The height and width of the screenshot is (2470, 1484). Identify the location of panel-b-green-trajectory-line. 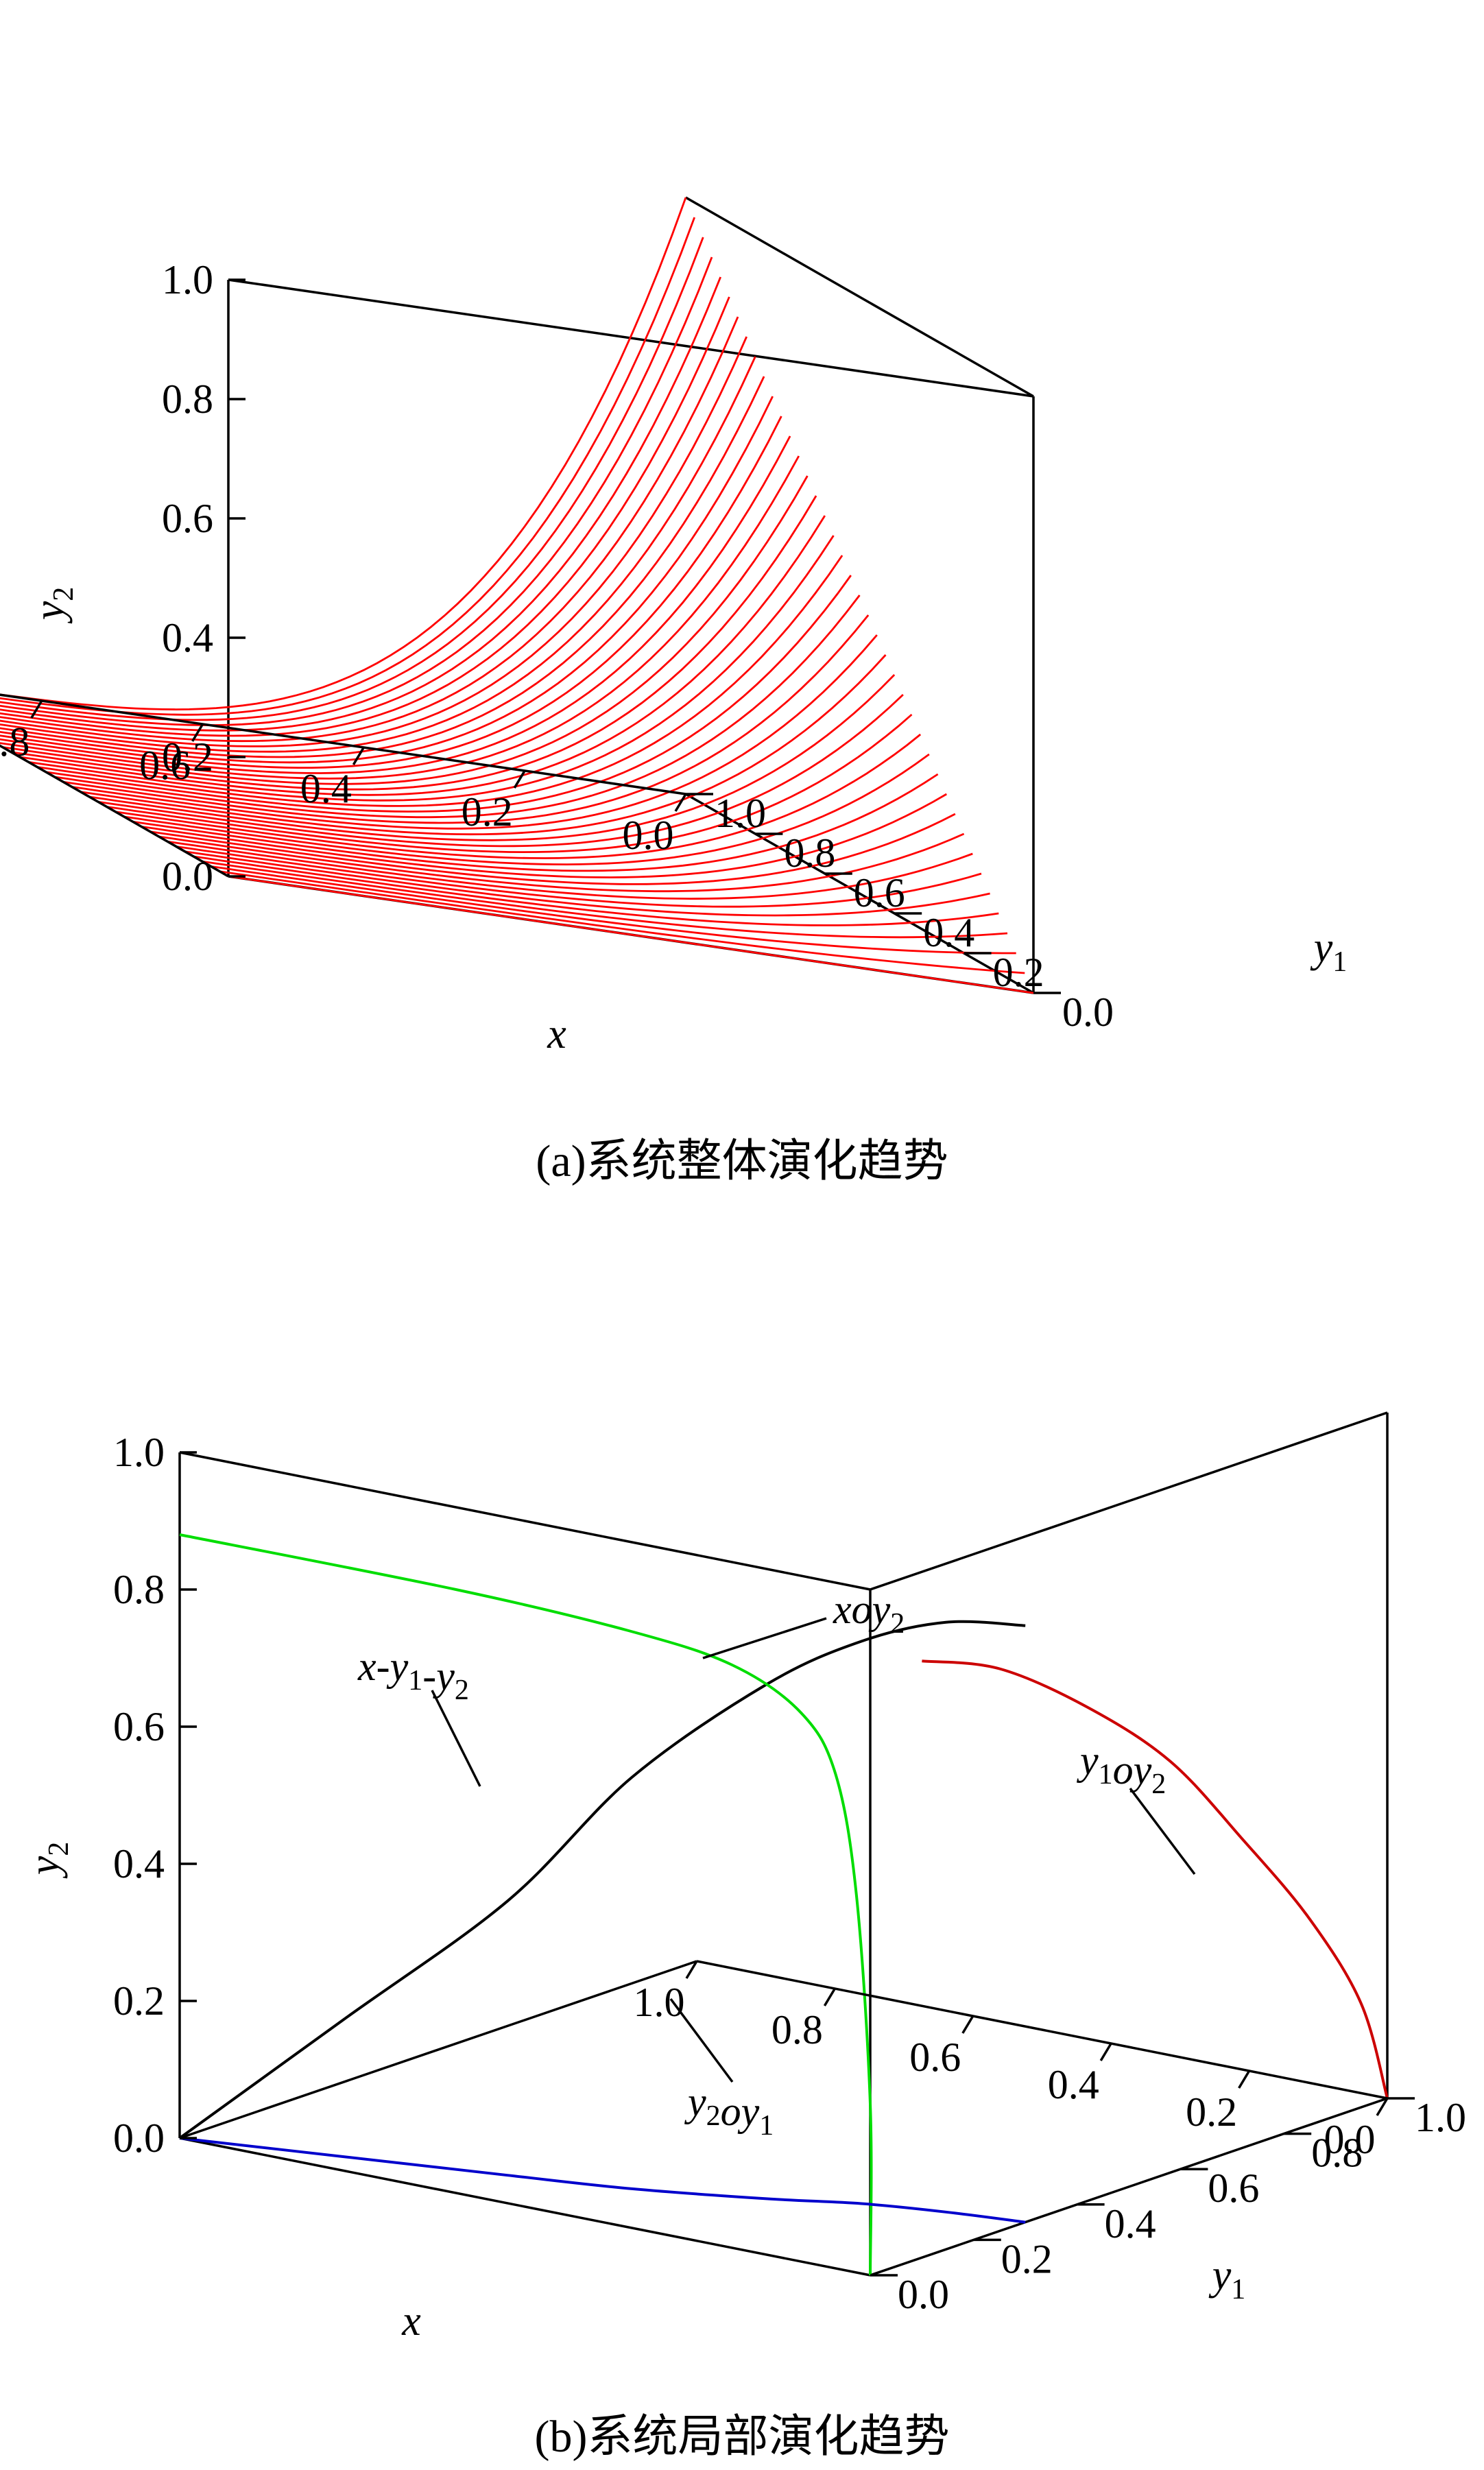
(526, 1904).